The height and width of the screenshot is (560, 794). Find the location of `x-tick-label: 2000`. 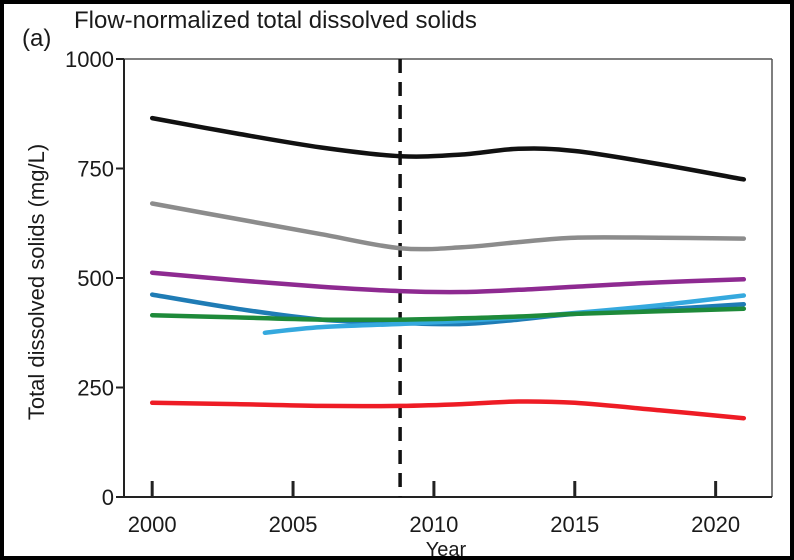

x-tick-label: 2000 is located at coordinates (152, 524).